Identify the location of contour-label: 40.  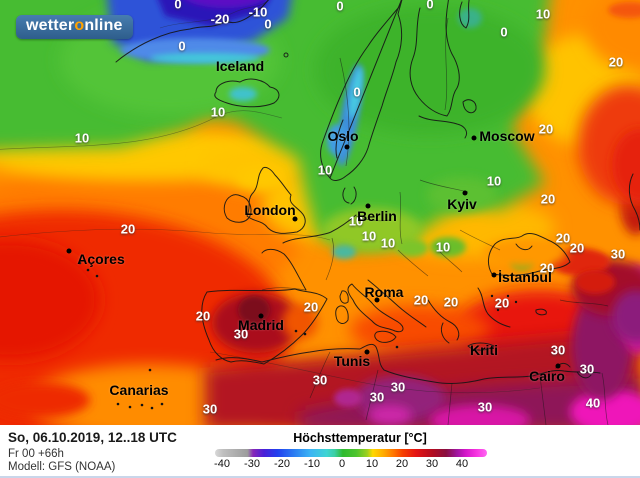
(593, 403).